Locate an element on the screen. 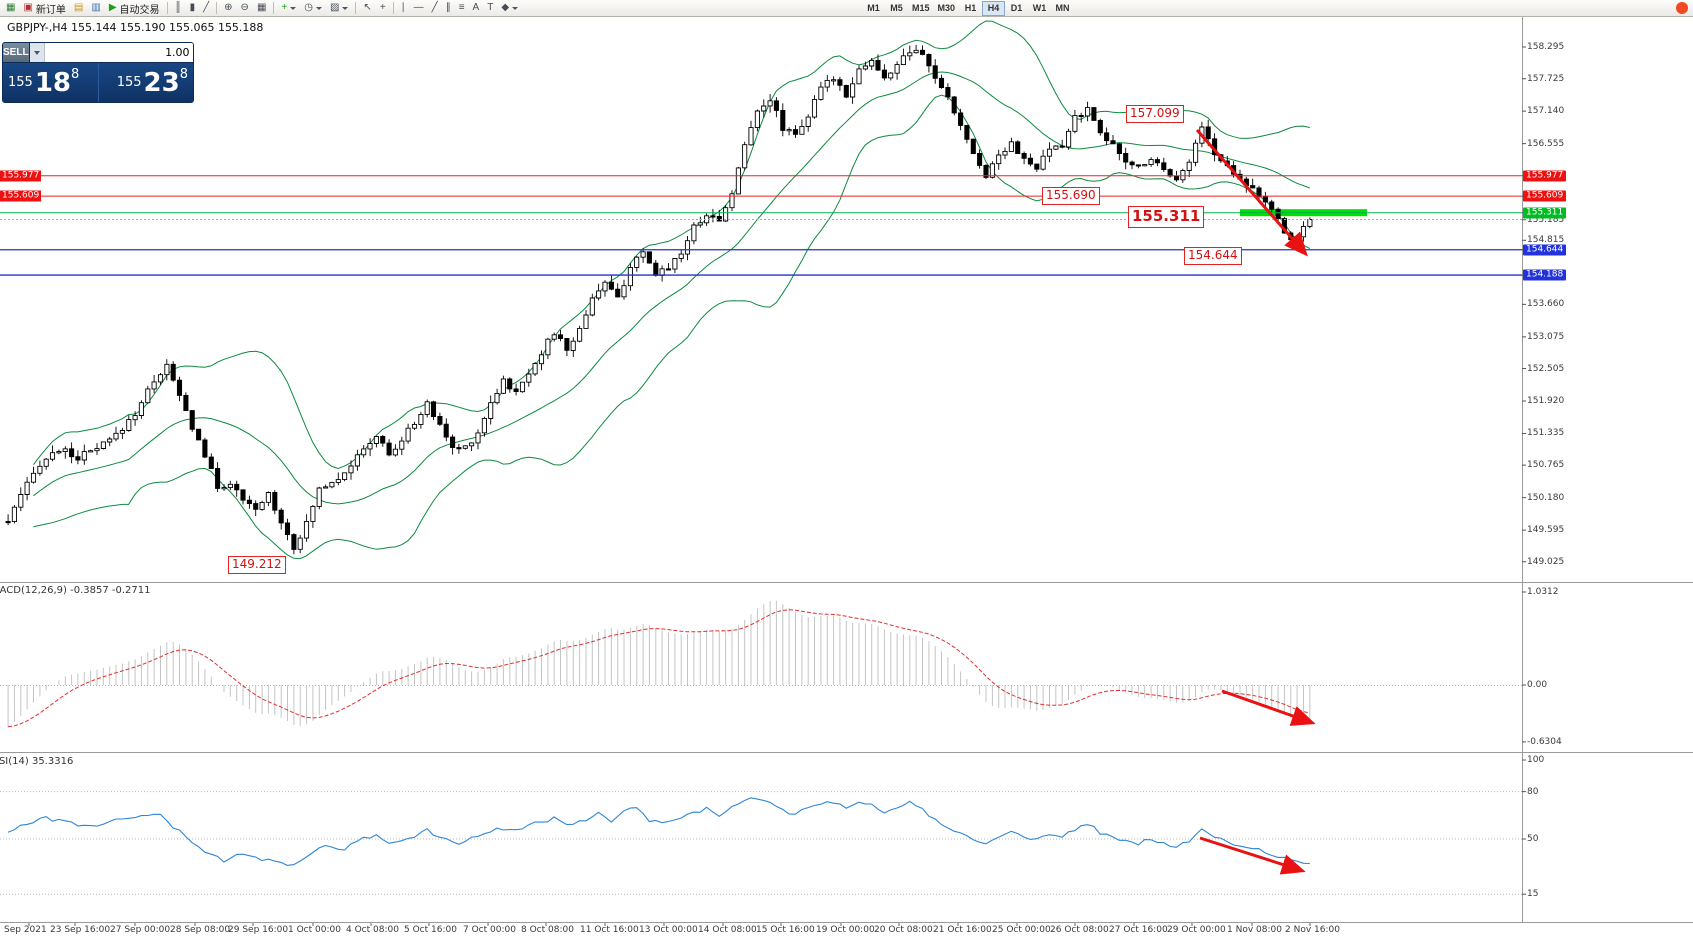  zoom-in-icon: ⊕ is located at coordinates (228, 7).